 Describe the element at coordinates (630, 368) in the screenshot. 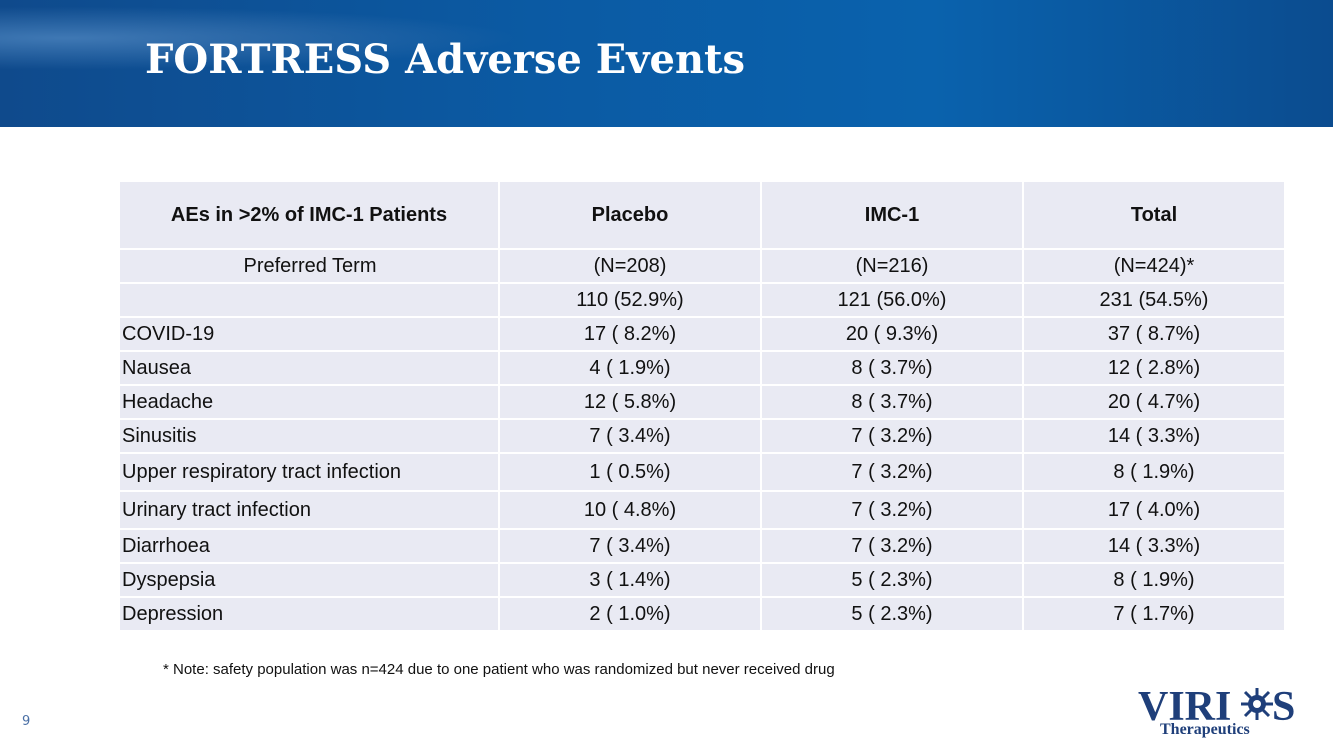

I see `cell: 4 ( 1.9%)` at that location.